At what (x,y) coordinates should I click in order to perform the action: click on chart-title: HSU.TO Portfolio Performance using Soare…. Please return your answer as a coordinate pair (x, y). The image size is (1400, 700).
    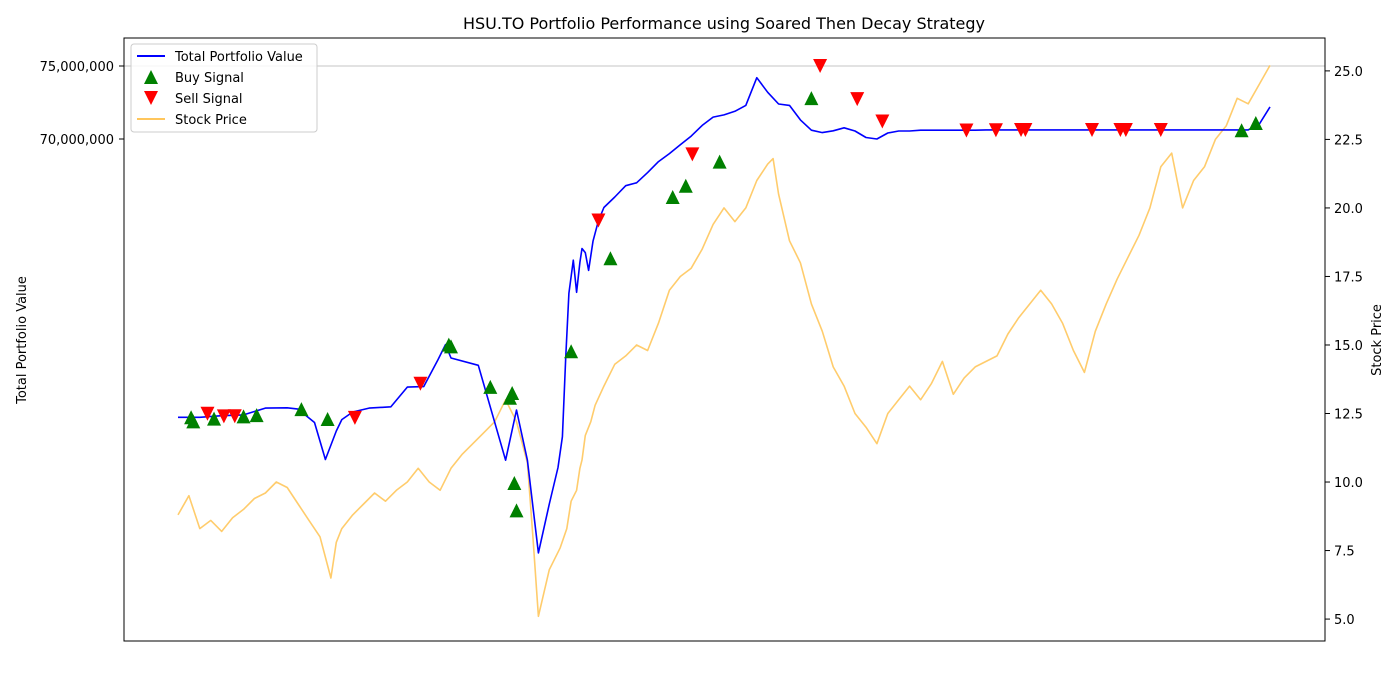
    Looking at the image, I should click on (724, 23).